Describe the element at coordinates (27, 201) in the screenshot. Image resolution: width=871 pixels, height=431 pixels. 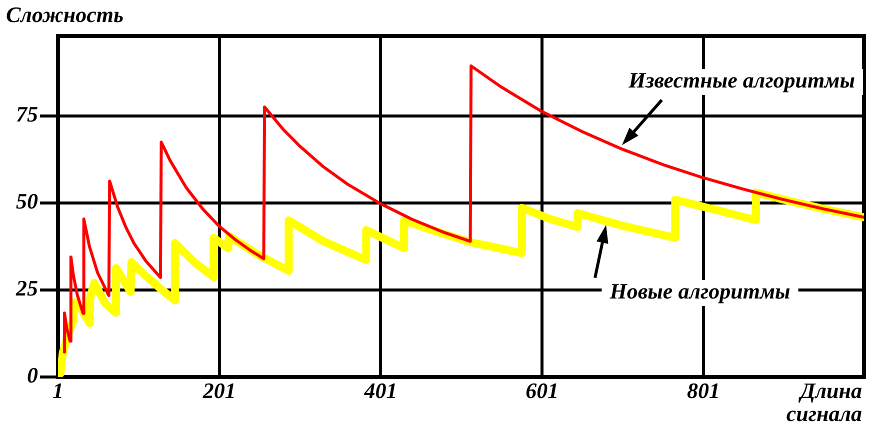
I see `y-tick-label: 50` at that location.